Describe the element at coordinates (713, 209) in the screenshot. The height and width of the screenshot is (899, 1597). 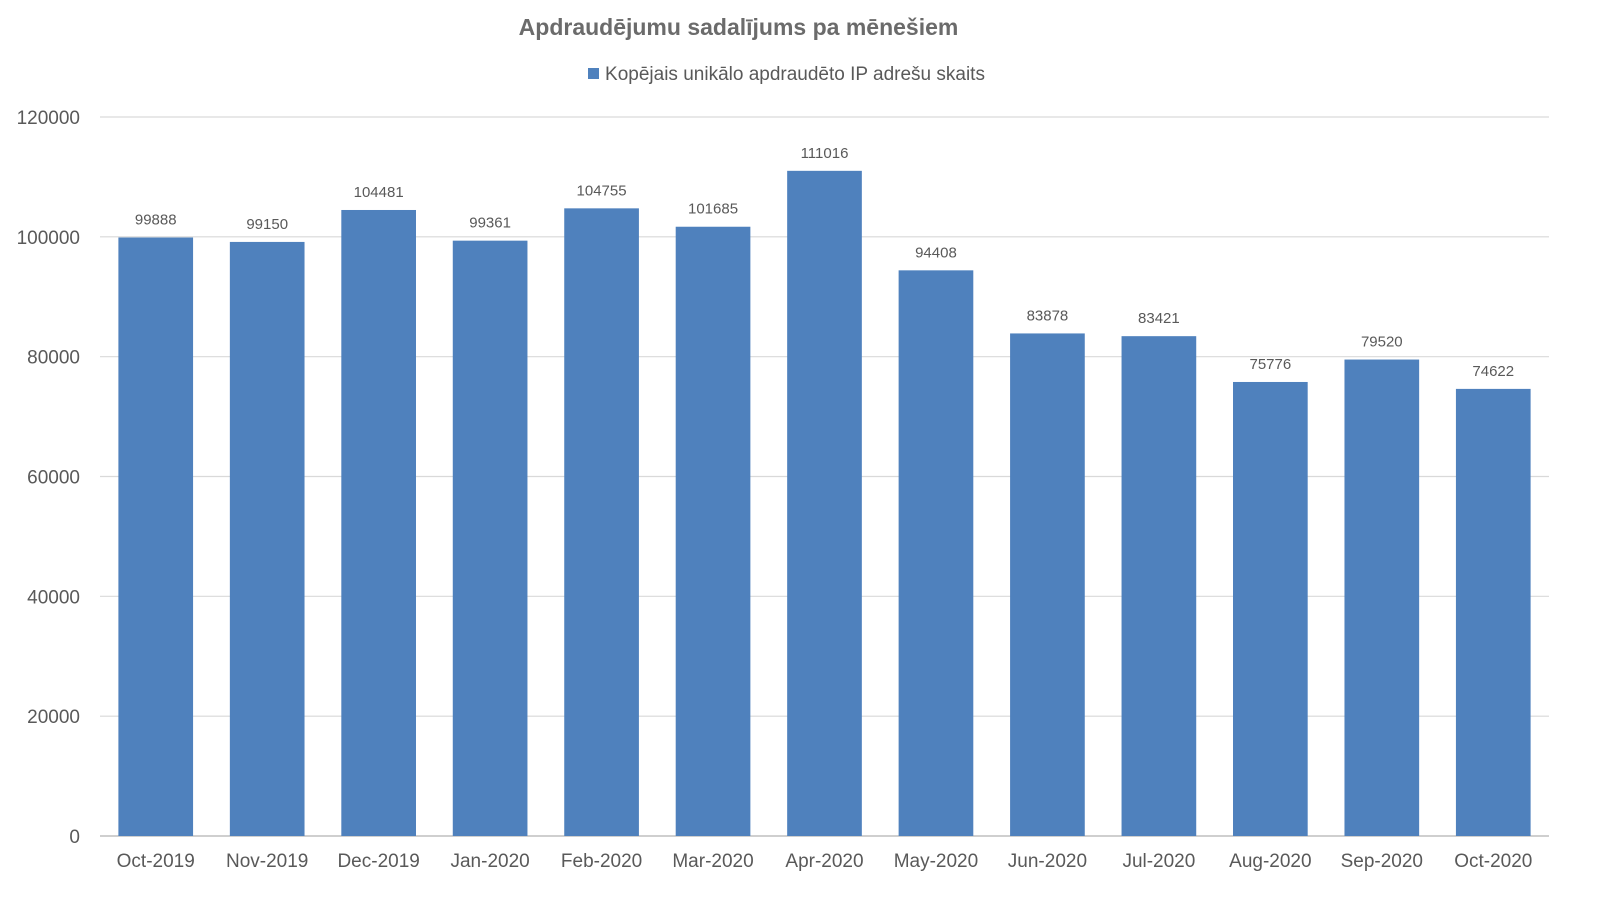
I see `data-label: 101685` at that location.